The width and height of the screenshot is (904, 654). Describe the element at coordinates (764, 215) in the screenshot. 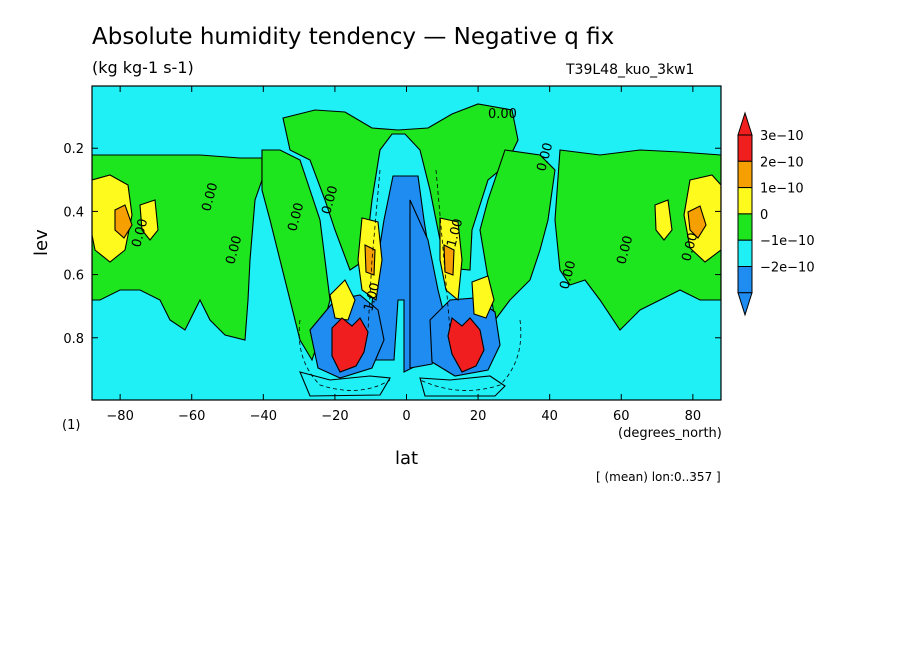

I see `colorbar-label: 0` at that location.